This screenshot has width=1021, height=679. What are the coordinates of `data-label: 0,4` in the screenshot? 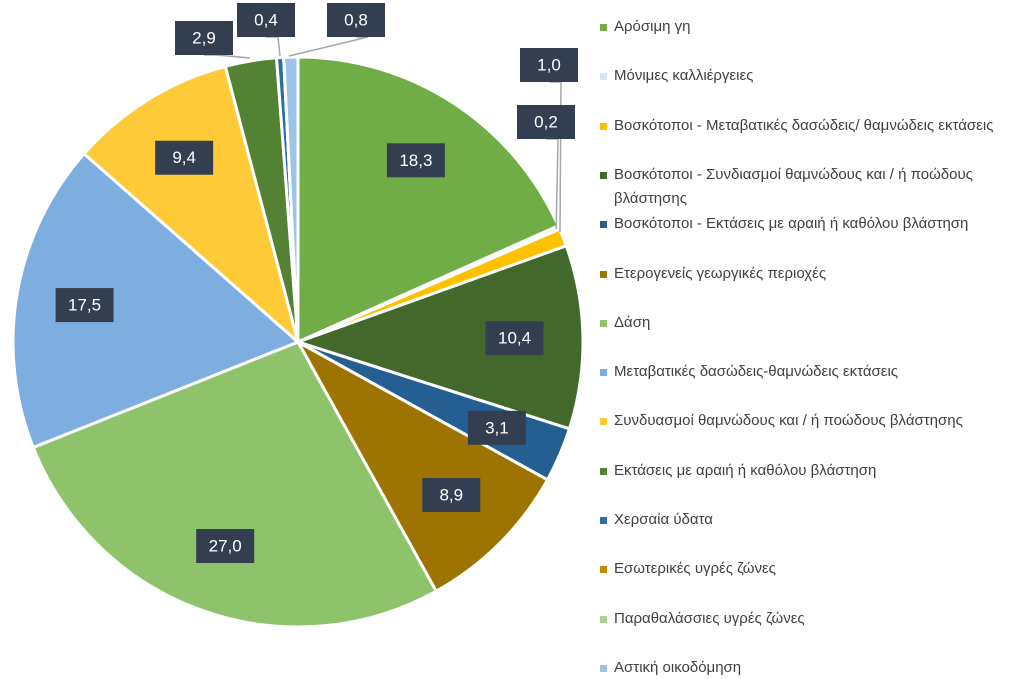 It's located at (266, 19).